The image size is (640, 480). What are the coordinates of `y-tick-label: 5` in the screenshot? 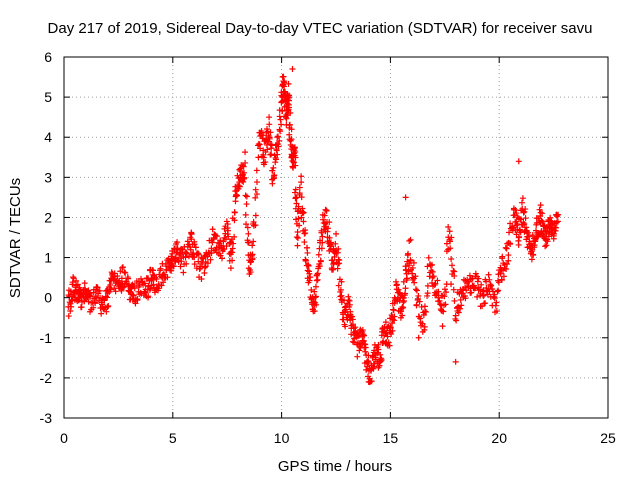 It's located at (48, 97).